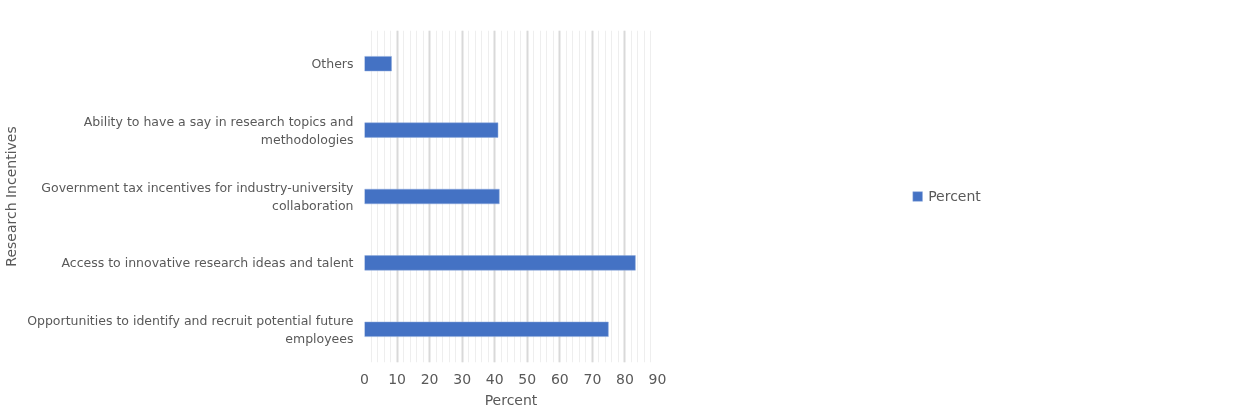 This screenshot has width=1245, height=419. What do you see at coordinates (954, 196) in the screenshot?
I see `legend-label: Percent` at bounding box center [954, 196].